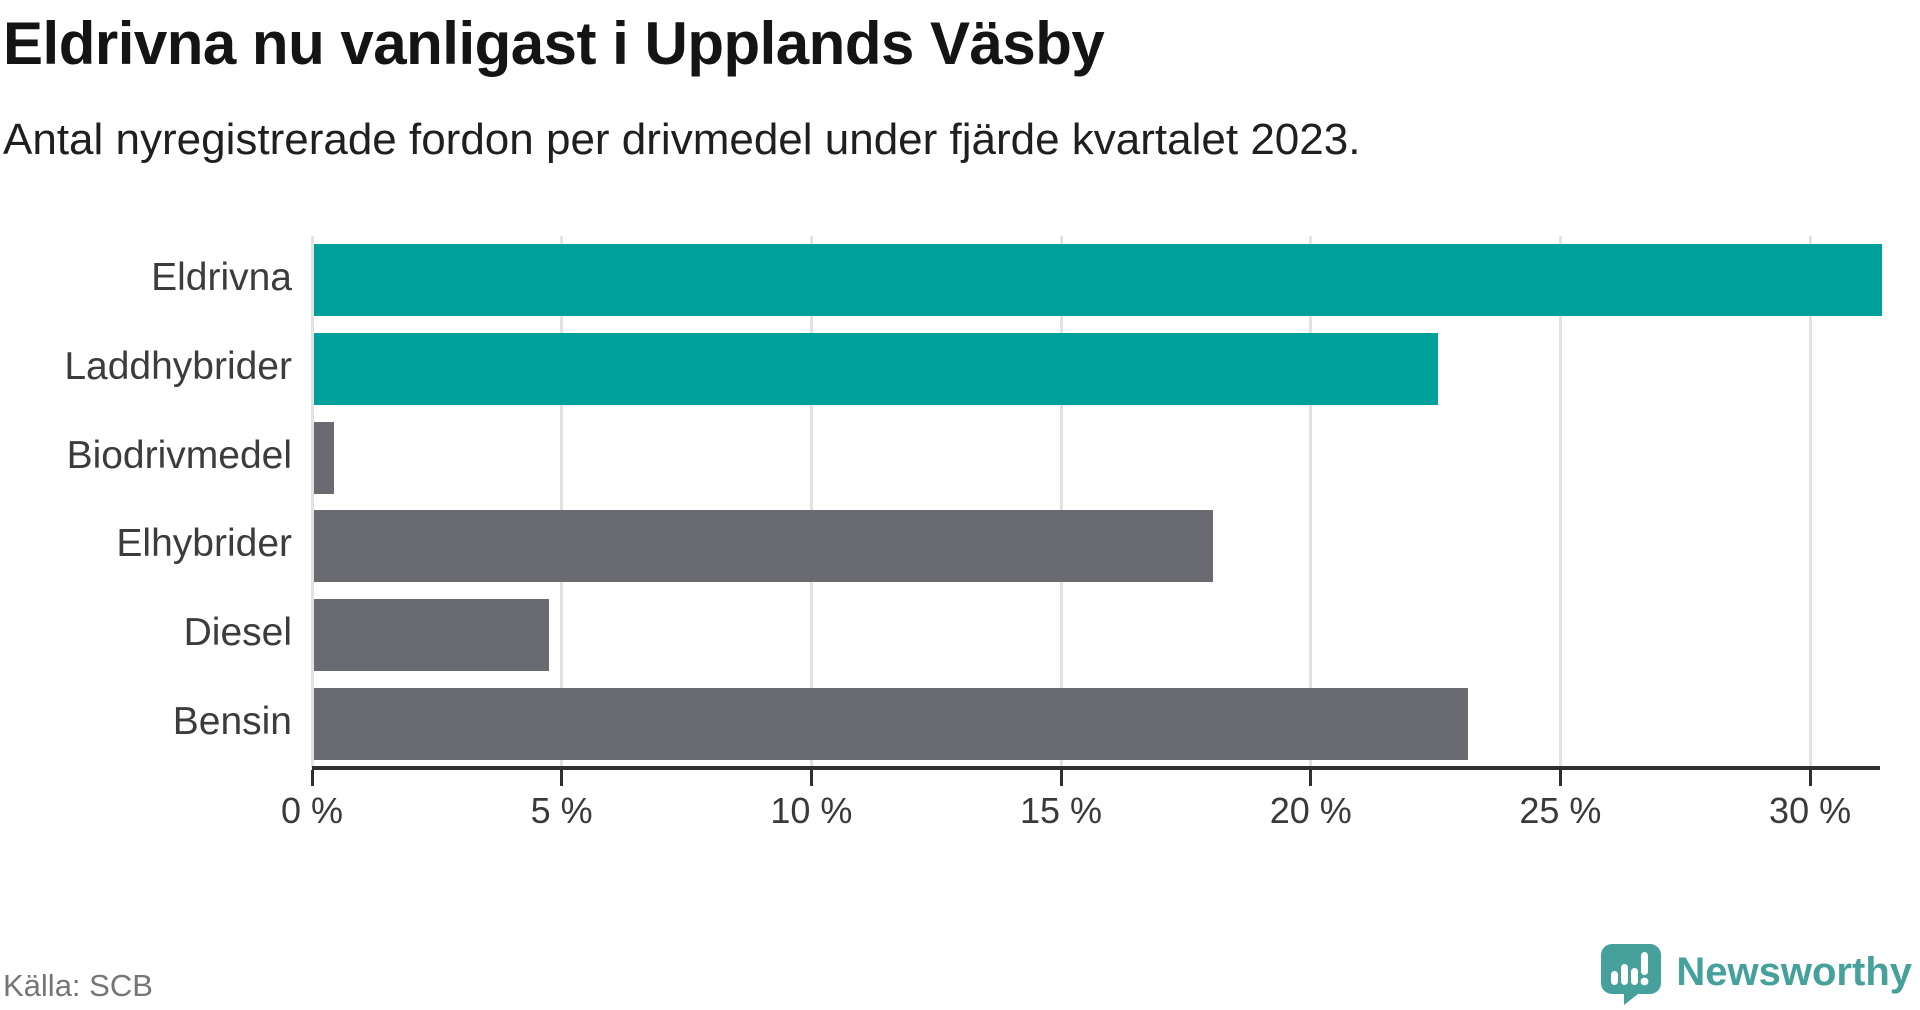 The height and width of the screenshot is (1010, 1920). What do you see at coordinates (891, 723) in the screenshot?
I see `bar-bensin` at bounding box center [891, 723].